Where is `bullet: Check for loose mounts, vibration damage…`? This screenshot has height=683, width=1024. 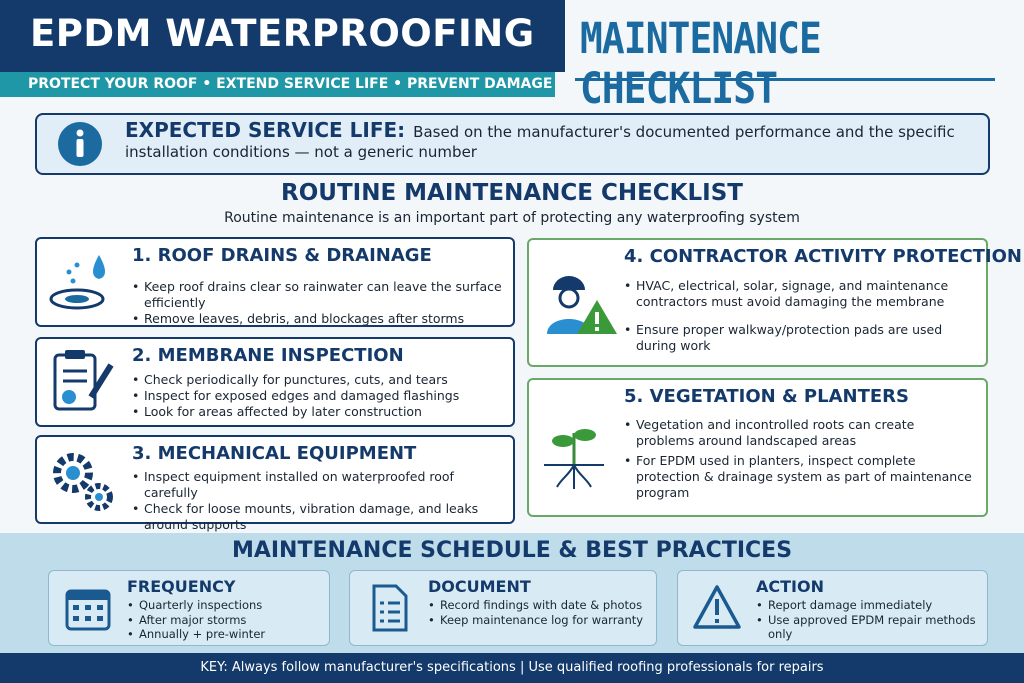 bullet: Check for loose mounts, vibration damage… is located at coordinates (317, 517).